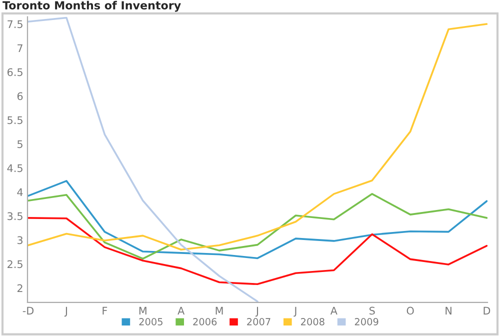 This screenshot has width=500, height=336. I want to click on x-tick-label: D, so click(487, 310).